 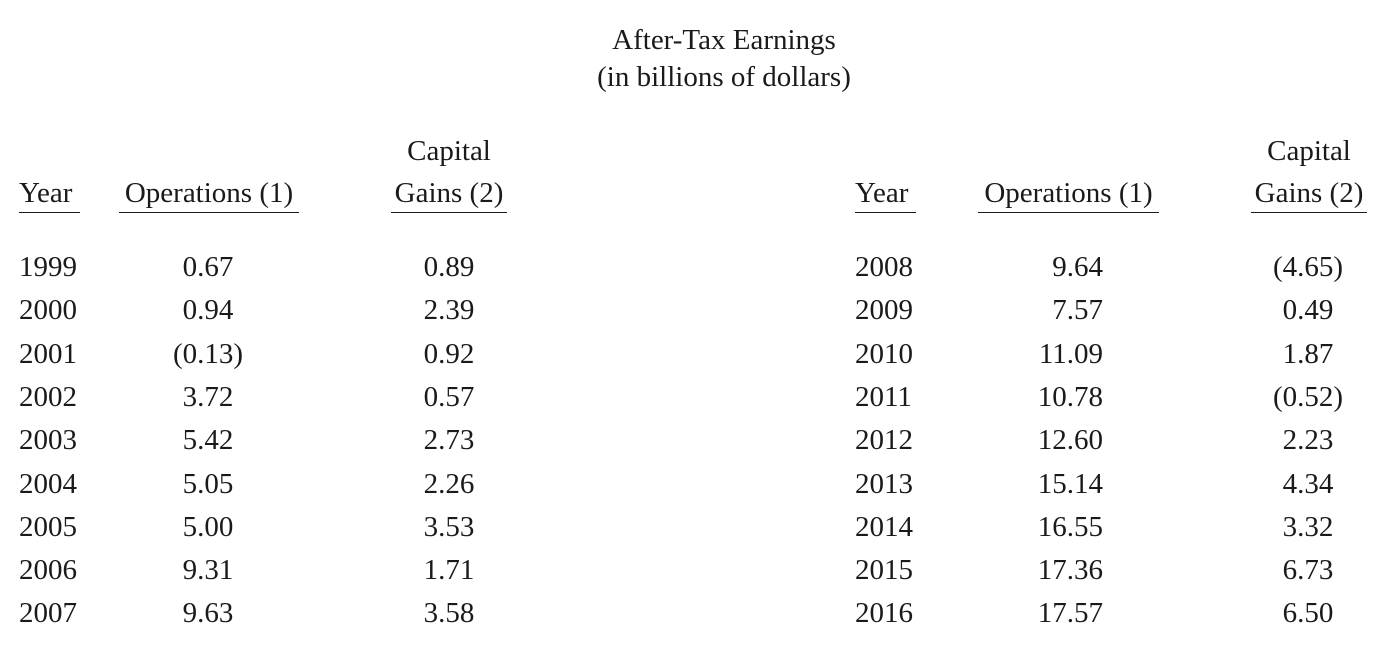 I want to click on capital-gains-cell: 3.32, so click(x=1308, y=527).